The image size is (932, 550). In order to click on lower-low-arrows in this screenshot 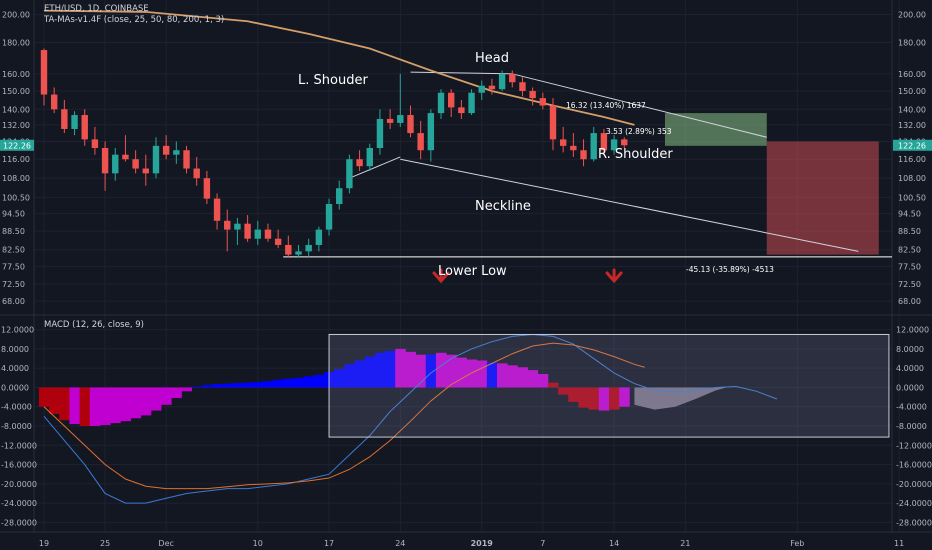, I will do `click(527, 276)`.